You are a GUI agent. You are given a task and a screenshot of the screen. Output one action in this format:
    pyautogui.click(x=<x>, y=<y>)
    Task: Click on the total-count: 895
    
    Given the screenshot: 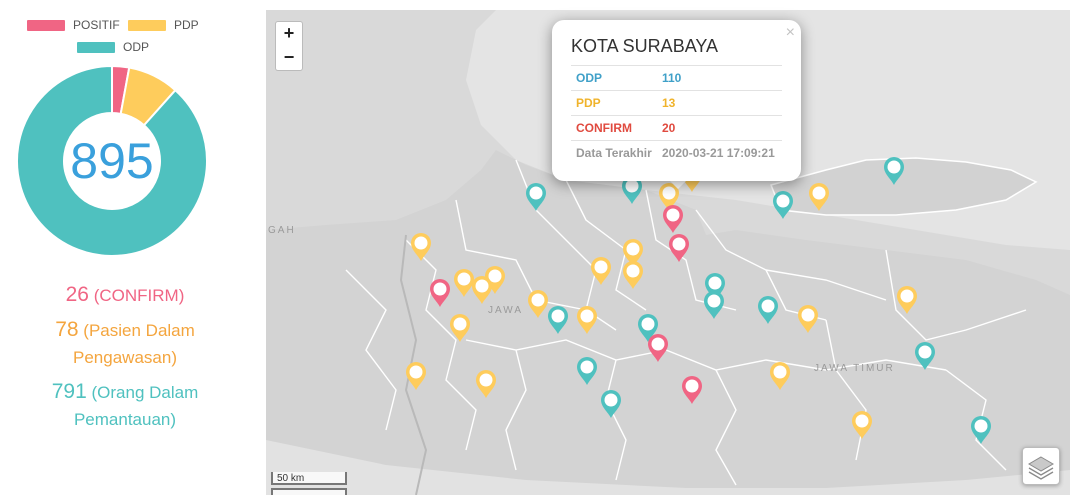 What is the action you would take?
    pyautogui.click(x=112, y=161)
    